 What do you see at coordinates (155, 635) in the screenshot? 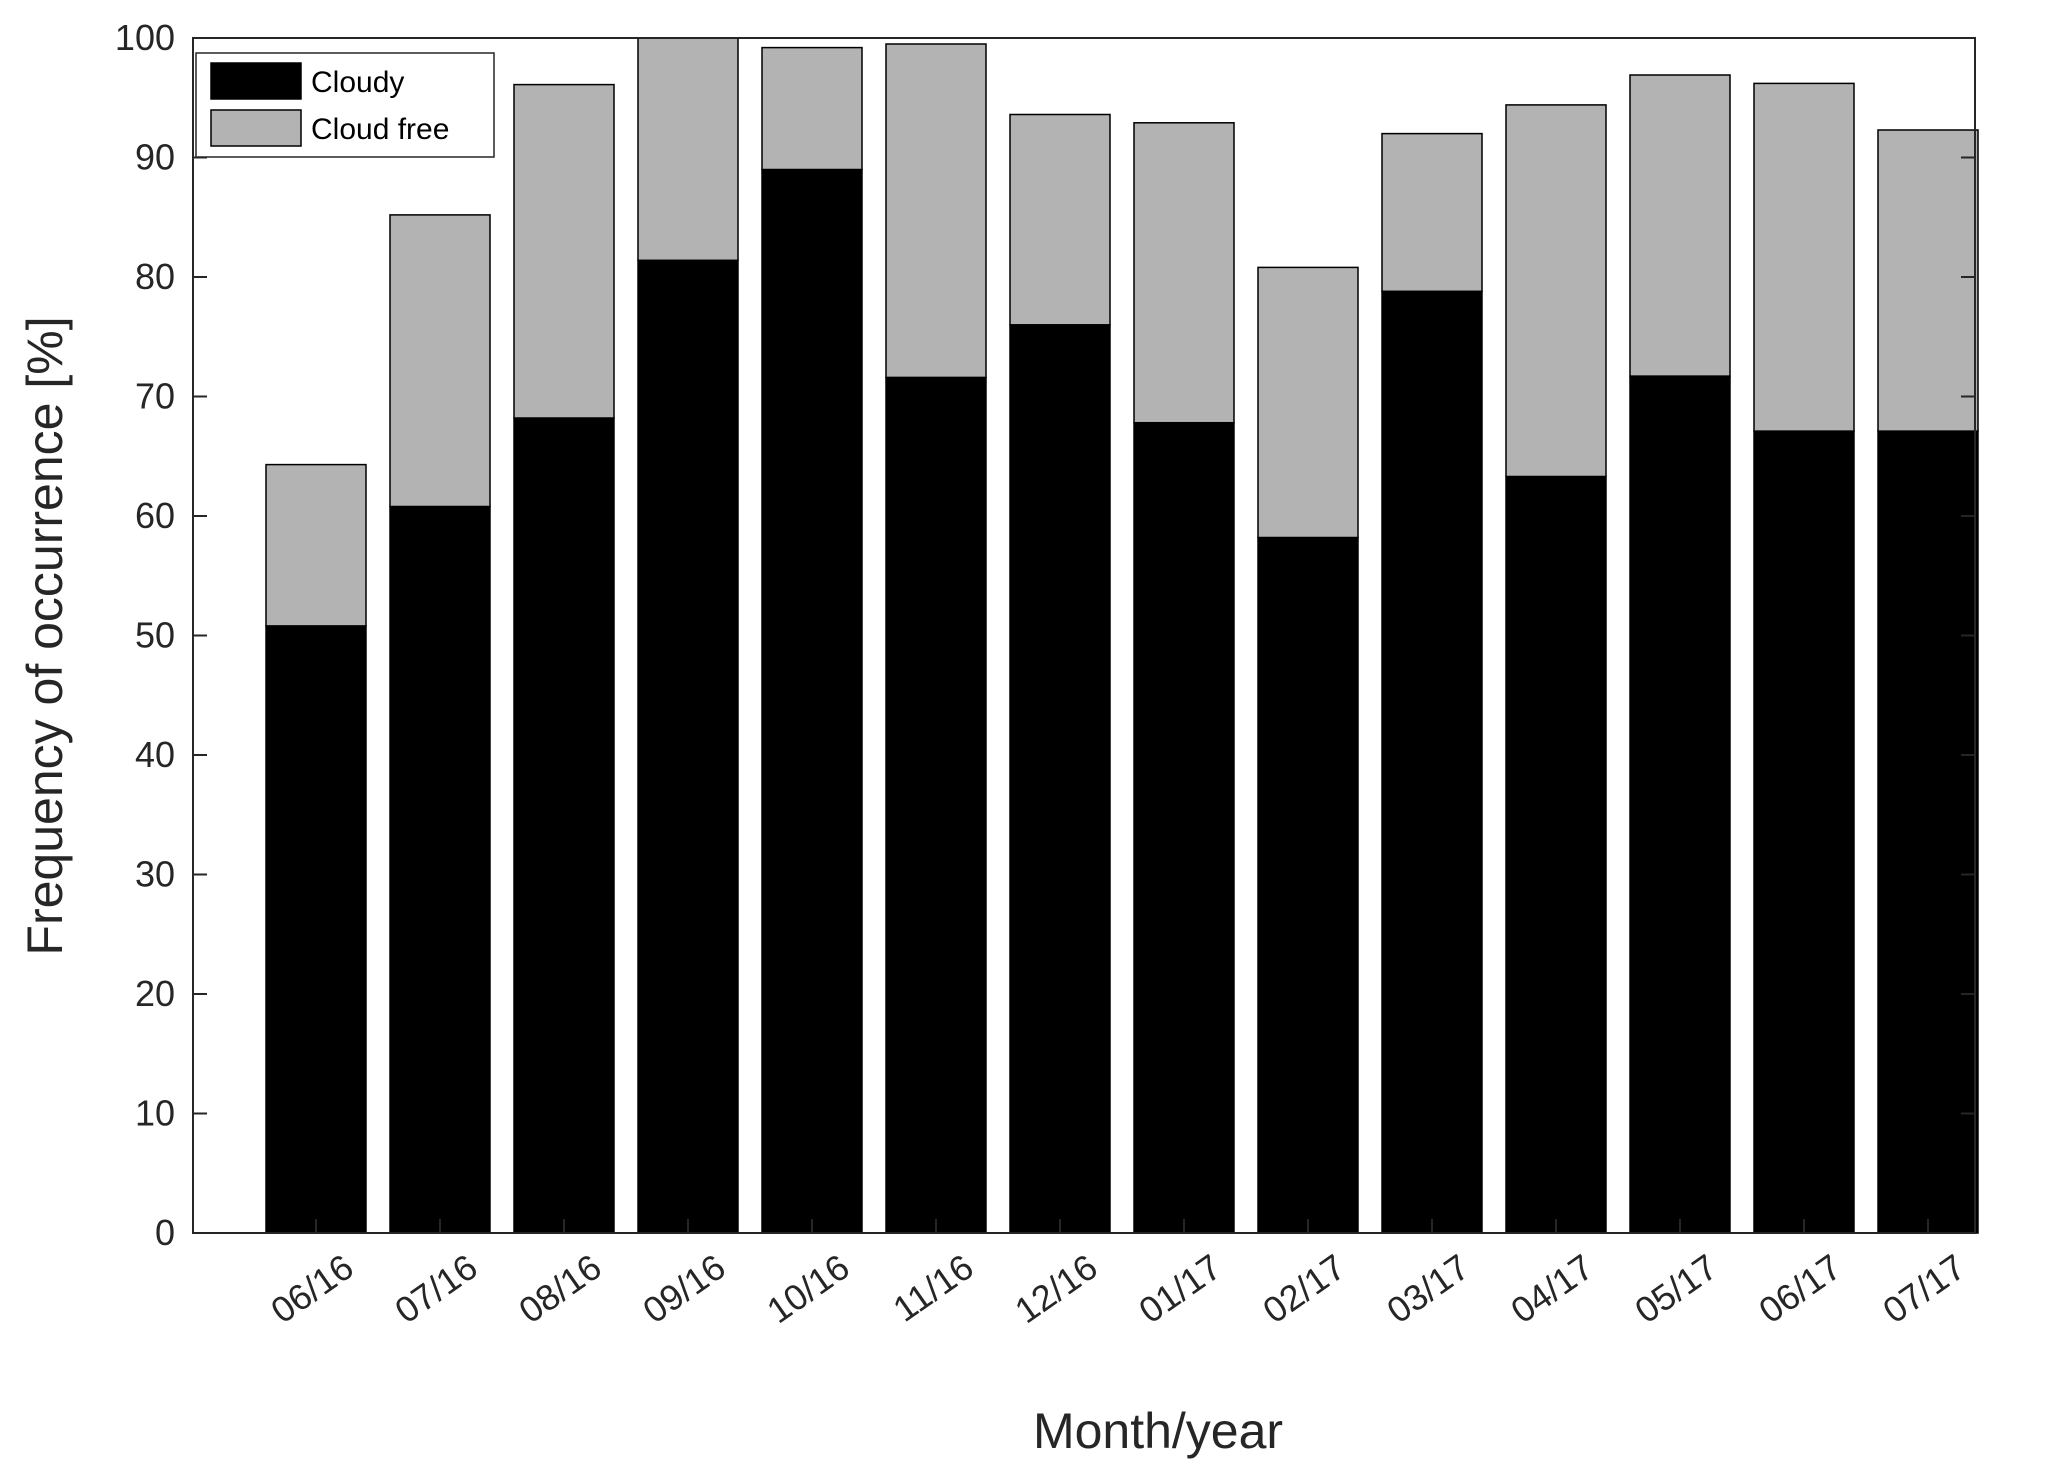
I see `y-tick-label: 50` at bounding box center [155, 635].